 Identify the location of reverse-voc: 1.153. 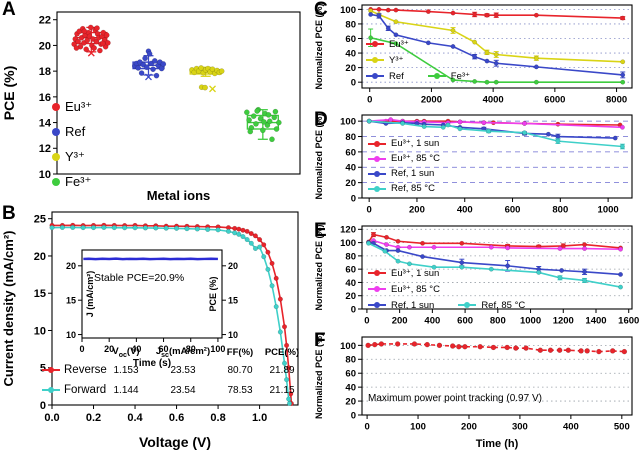
(126, 370).